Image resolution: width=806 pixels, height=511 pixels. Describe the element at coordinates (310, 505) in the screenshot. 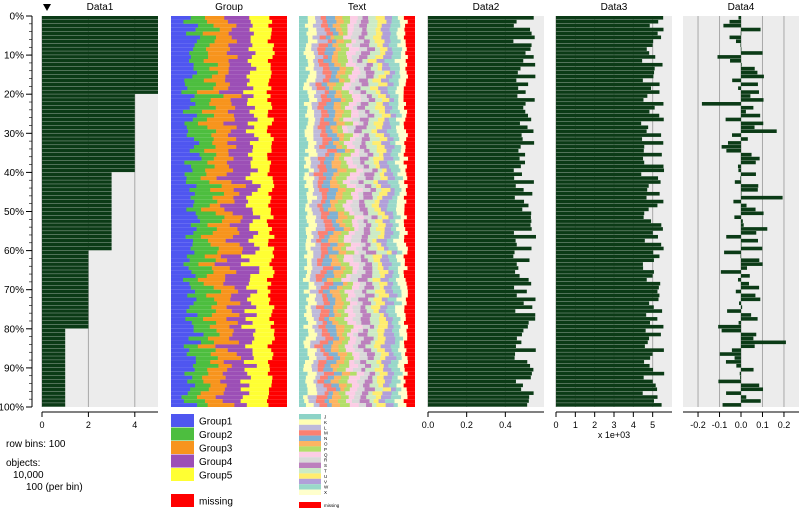

I see `text-legend-missing-swatch` at that location.